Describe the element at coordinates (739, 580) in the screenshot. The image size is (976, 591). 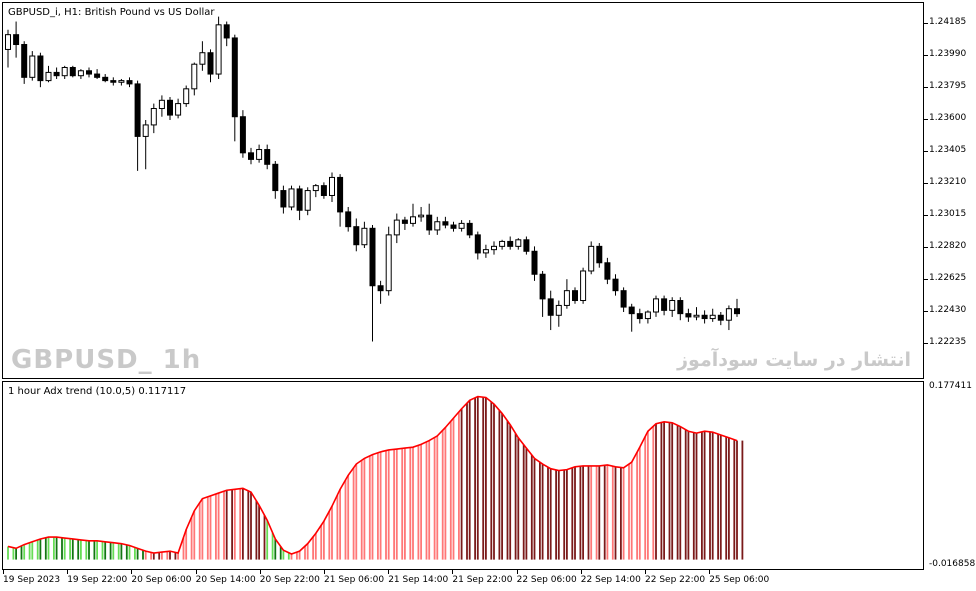
I see `time-tick-label: 25 Sep 06:00` at that location.